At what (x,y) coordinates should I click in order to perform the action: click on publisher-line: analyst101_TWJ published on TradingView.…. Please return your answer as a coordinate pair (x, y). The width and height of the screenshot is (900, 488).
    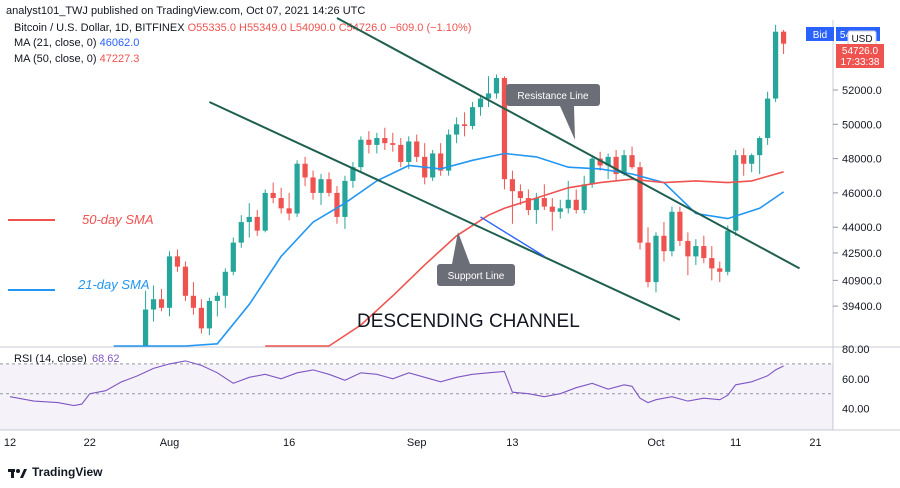
    Looking at the image, I should click on (186, 11).